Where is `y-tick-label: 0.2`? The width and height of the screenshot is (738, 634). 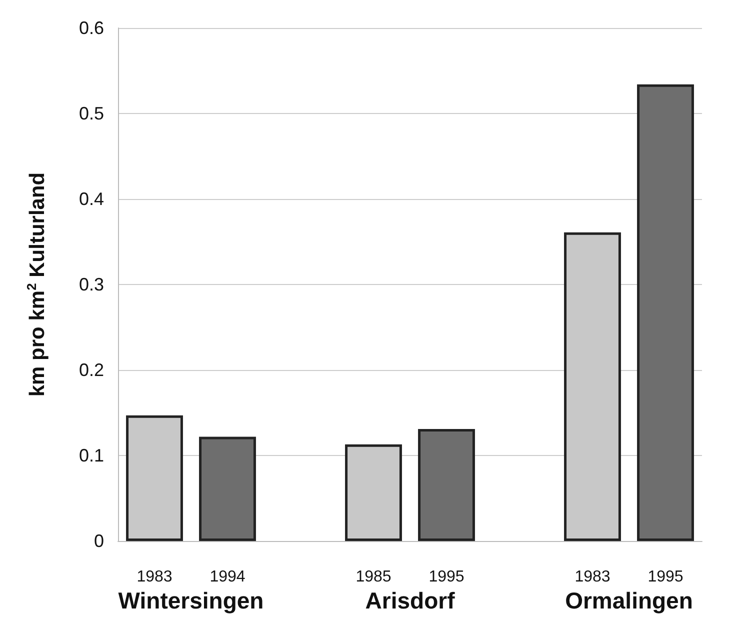
y-tick-label: 0.2 is located at coordinates (91, 370).